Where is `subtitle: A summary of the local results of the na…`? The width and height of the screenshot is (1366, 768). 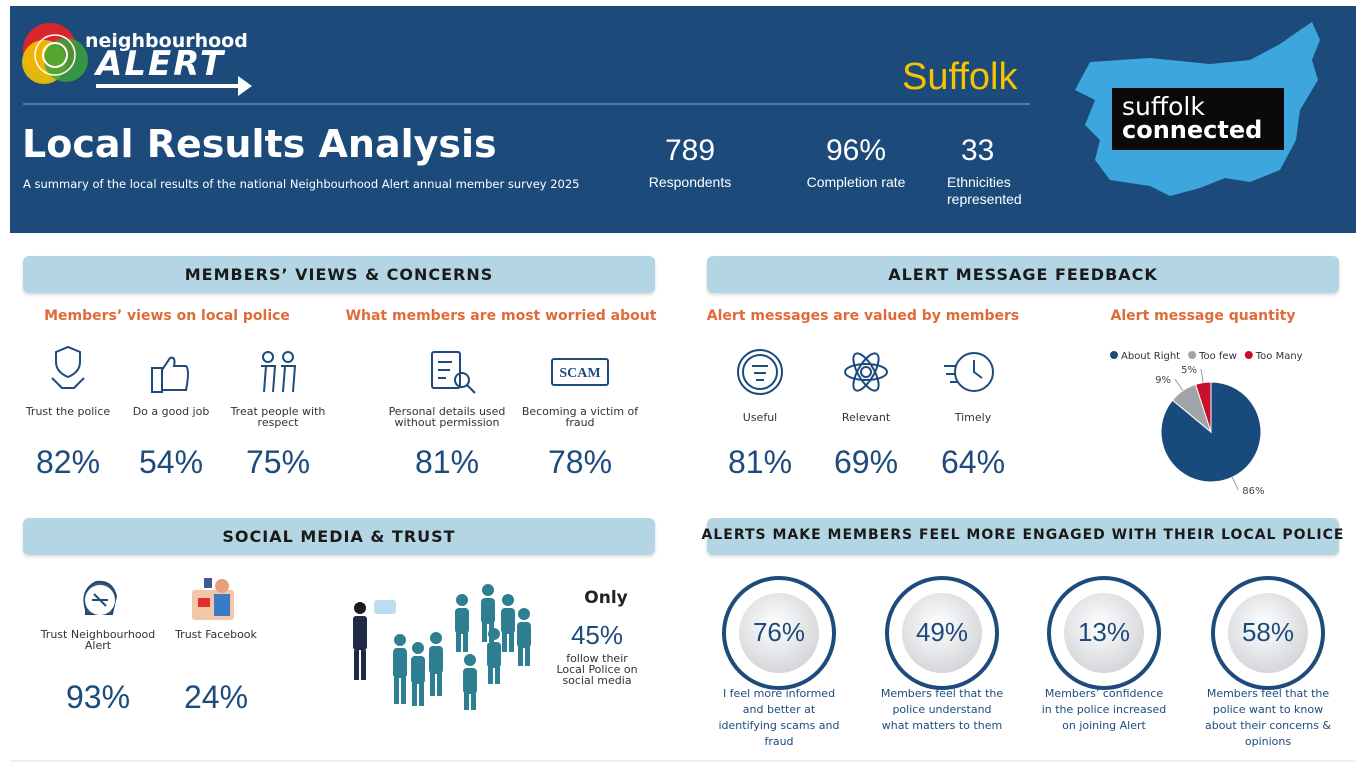 subtitle: A summary of the local results of the na… is located at coordinates (301, 184).